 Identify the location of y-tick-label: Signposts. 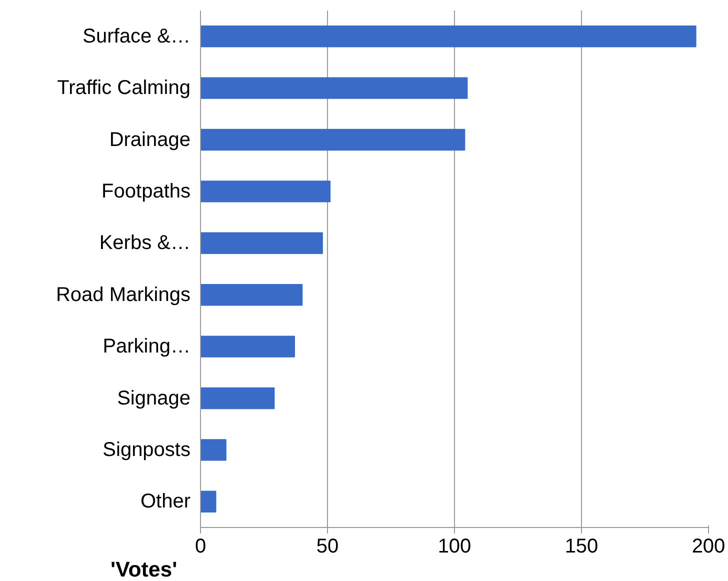
(146, 449).